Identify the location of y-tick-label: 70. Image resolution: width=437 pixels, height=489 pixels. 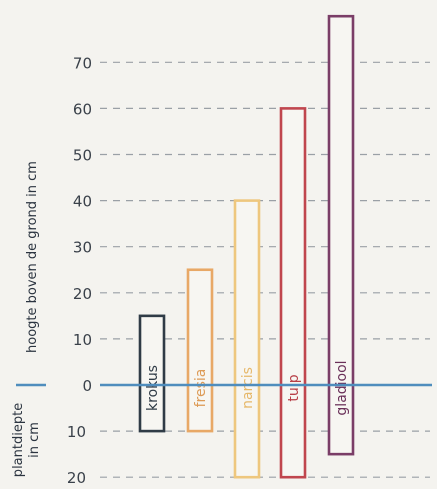
(82, 63).